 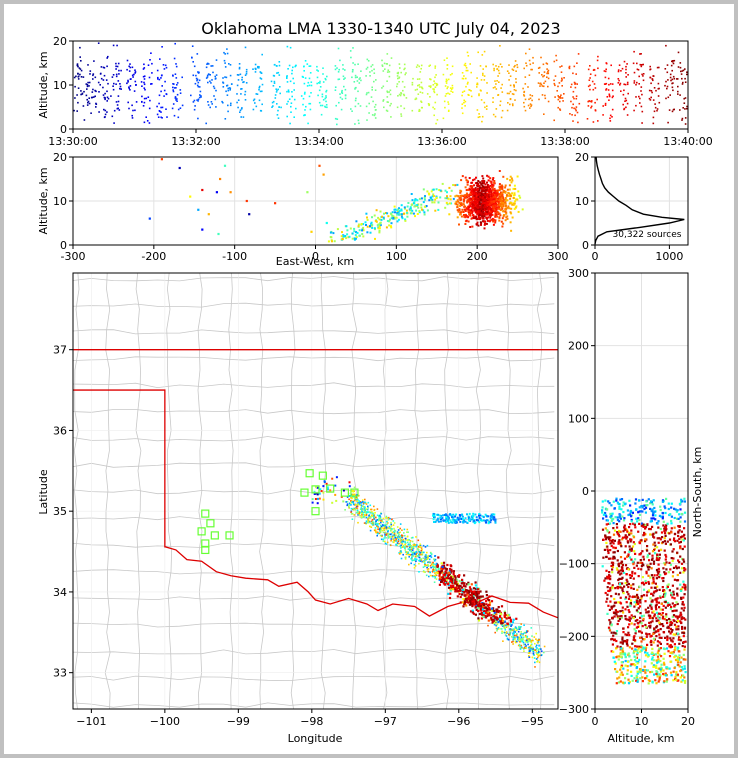 What do you see at coordinates (60, 201) in the screenshot?
I see `ew-altitude-ytick: 10` at bounding box center [60, 201].